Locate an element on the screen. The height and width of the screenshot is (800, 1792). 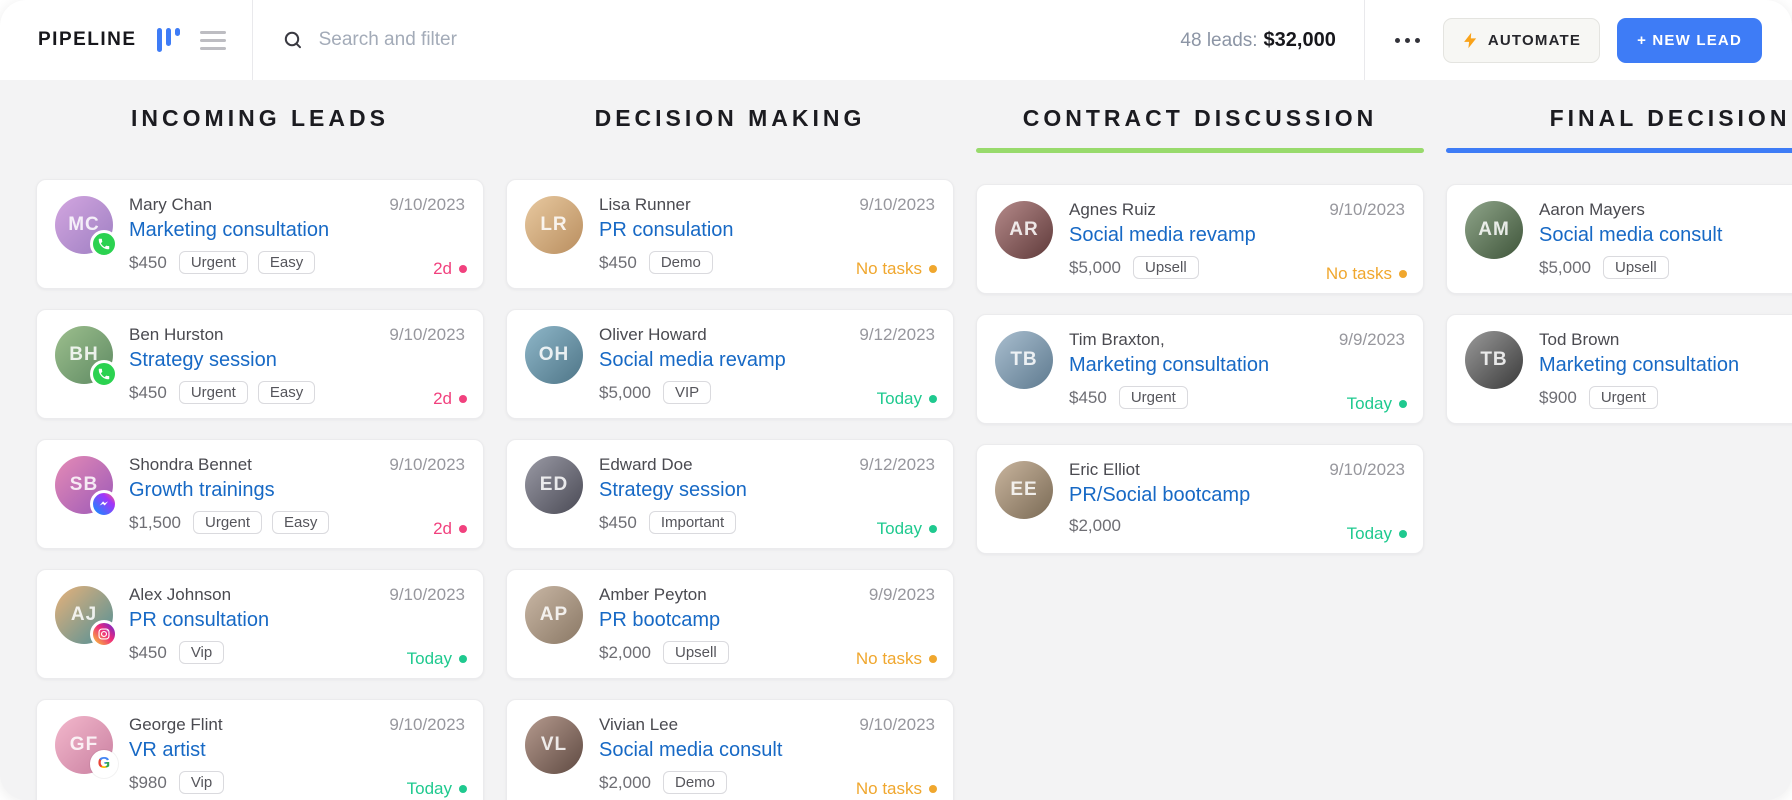
google-icon: G is located at coordinates (104, 764).